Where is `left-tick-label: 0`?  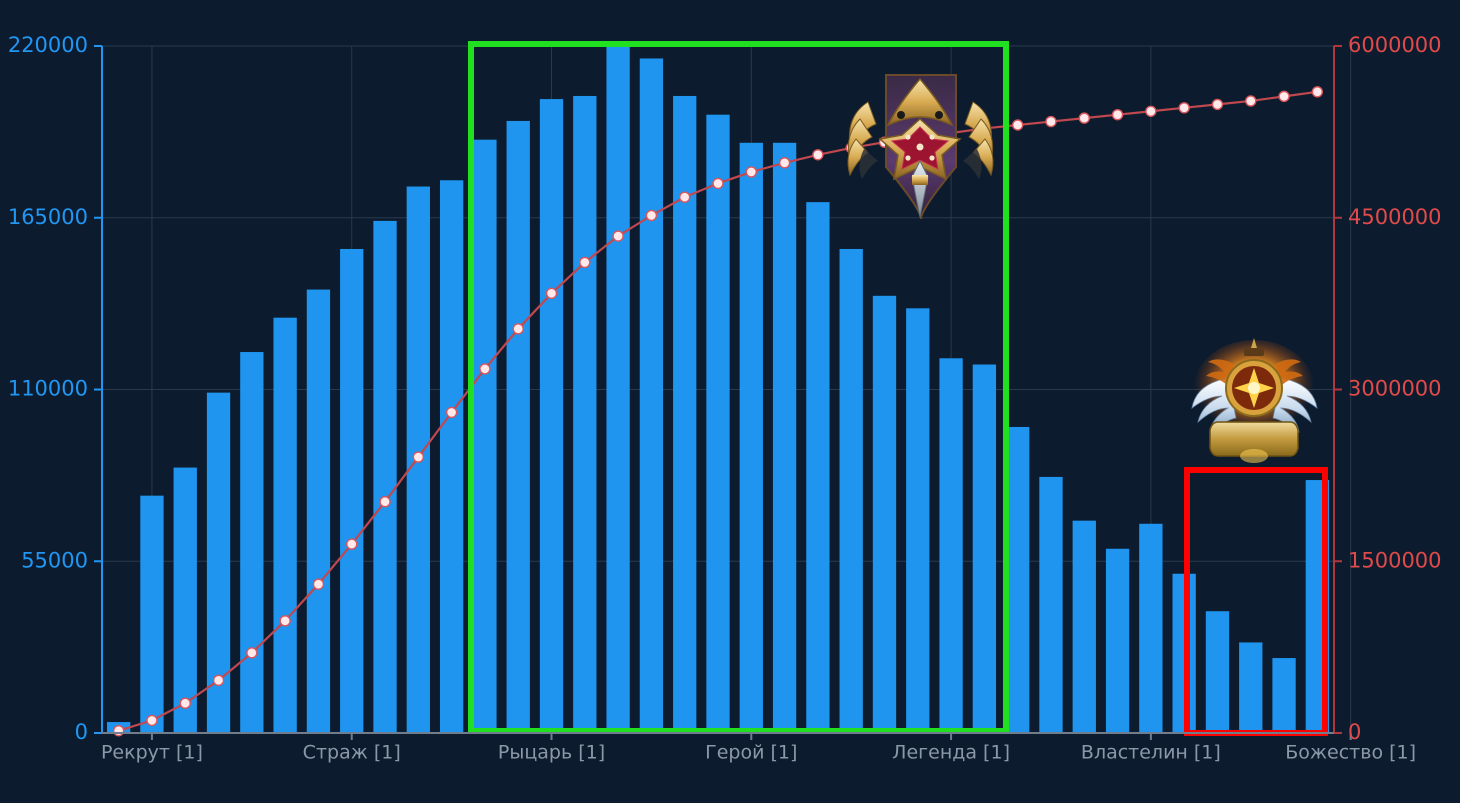 left-tick-label: 0 is located at coordinates (81, 732).